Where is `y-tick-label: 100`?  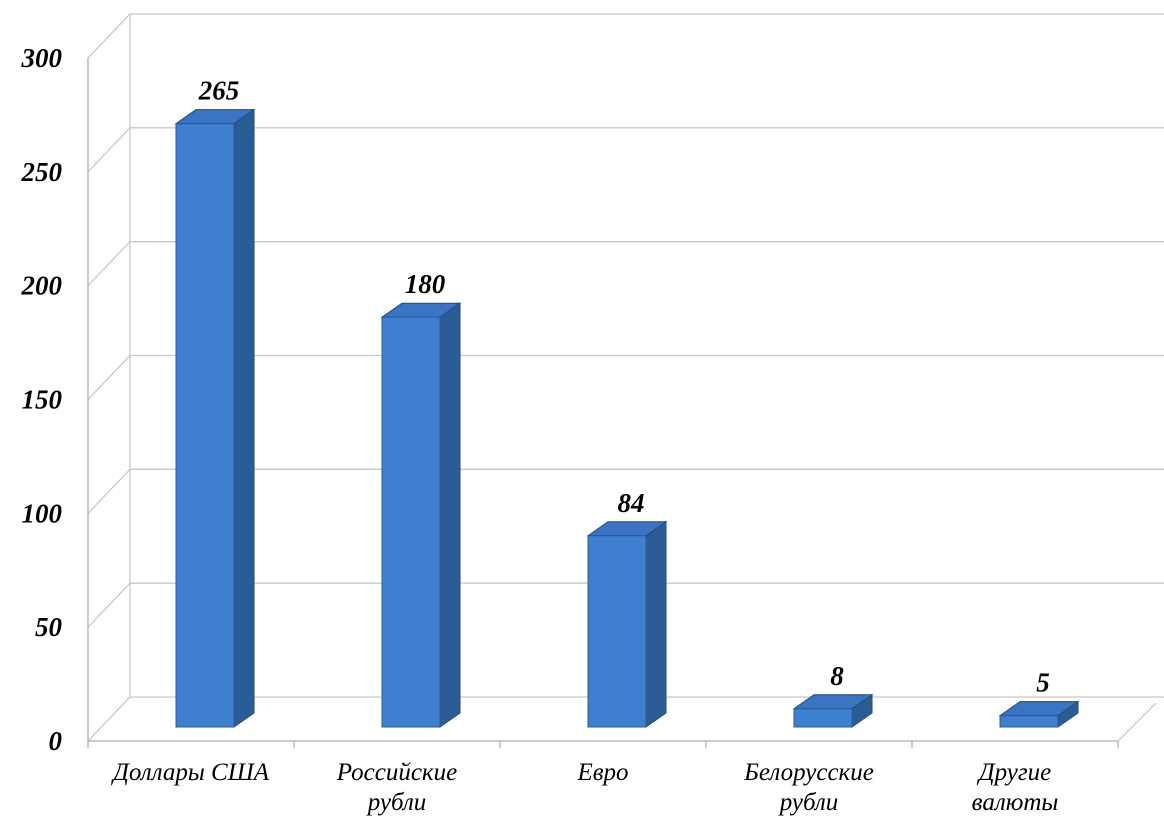 y-tick-label: 100 is located at coordinates (42, 513).